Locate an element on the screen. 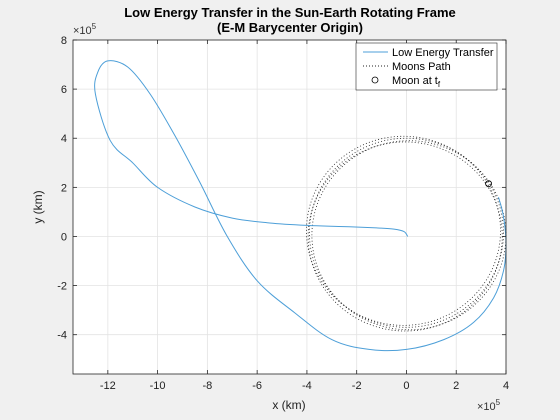 The width and height of the screenshot is (560, 420). y-multiplier: ×10⁵ is located at coordinates (85, 29).